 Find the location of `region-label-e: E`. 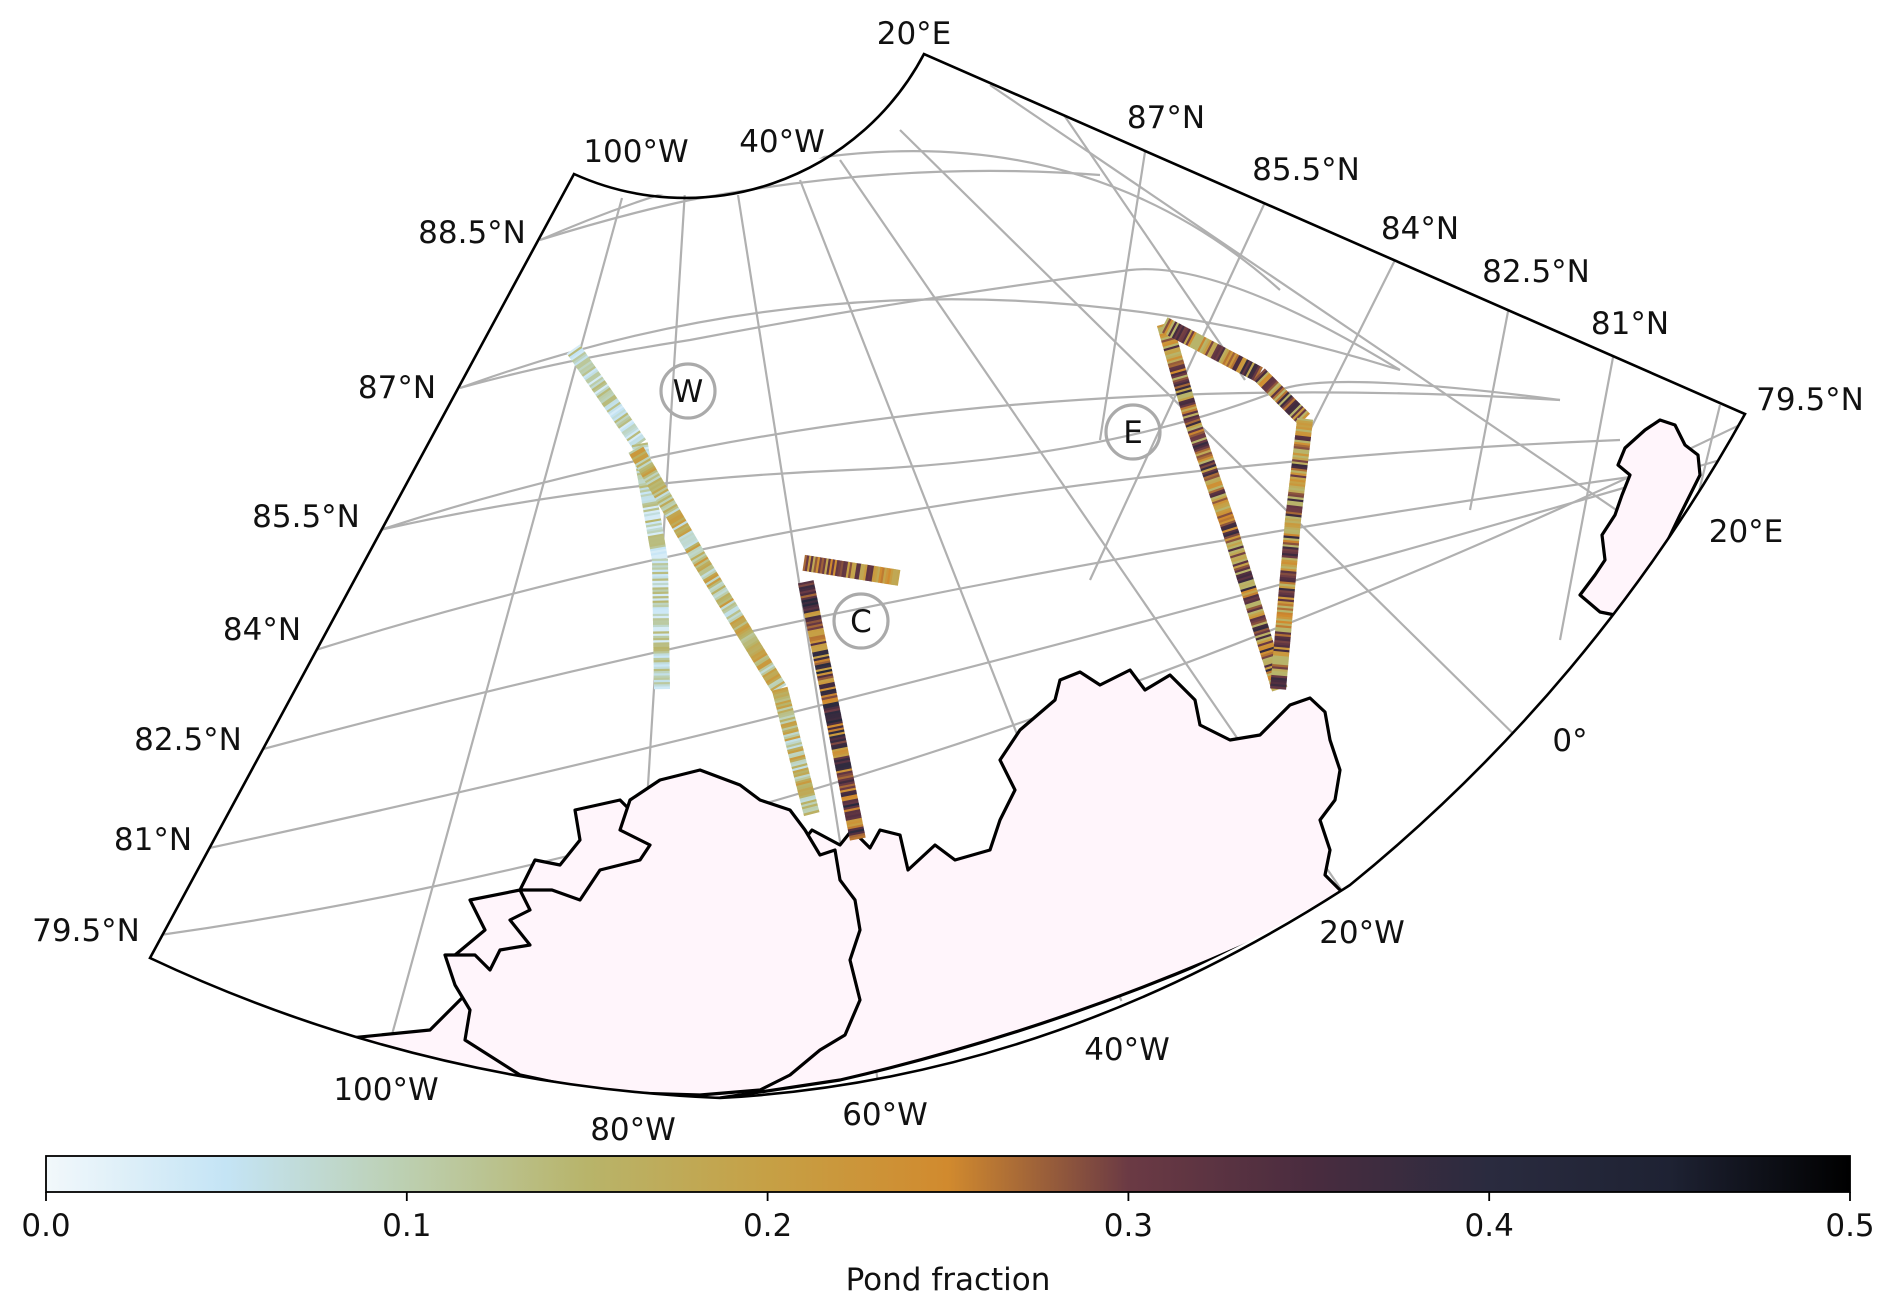

region-label-e: E is located at coordinates (1133, 433).